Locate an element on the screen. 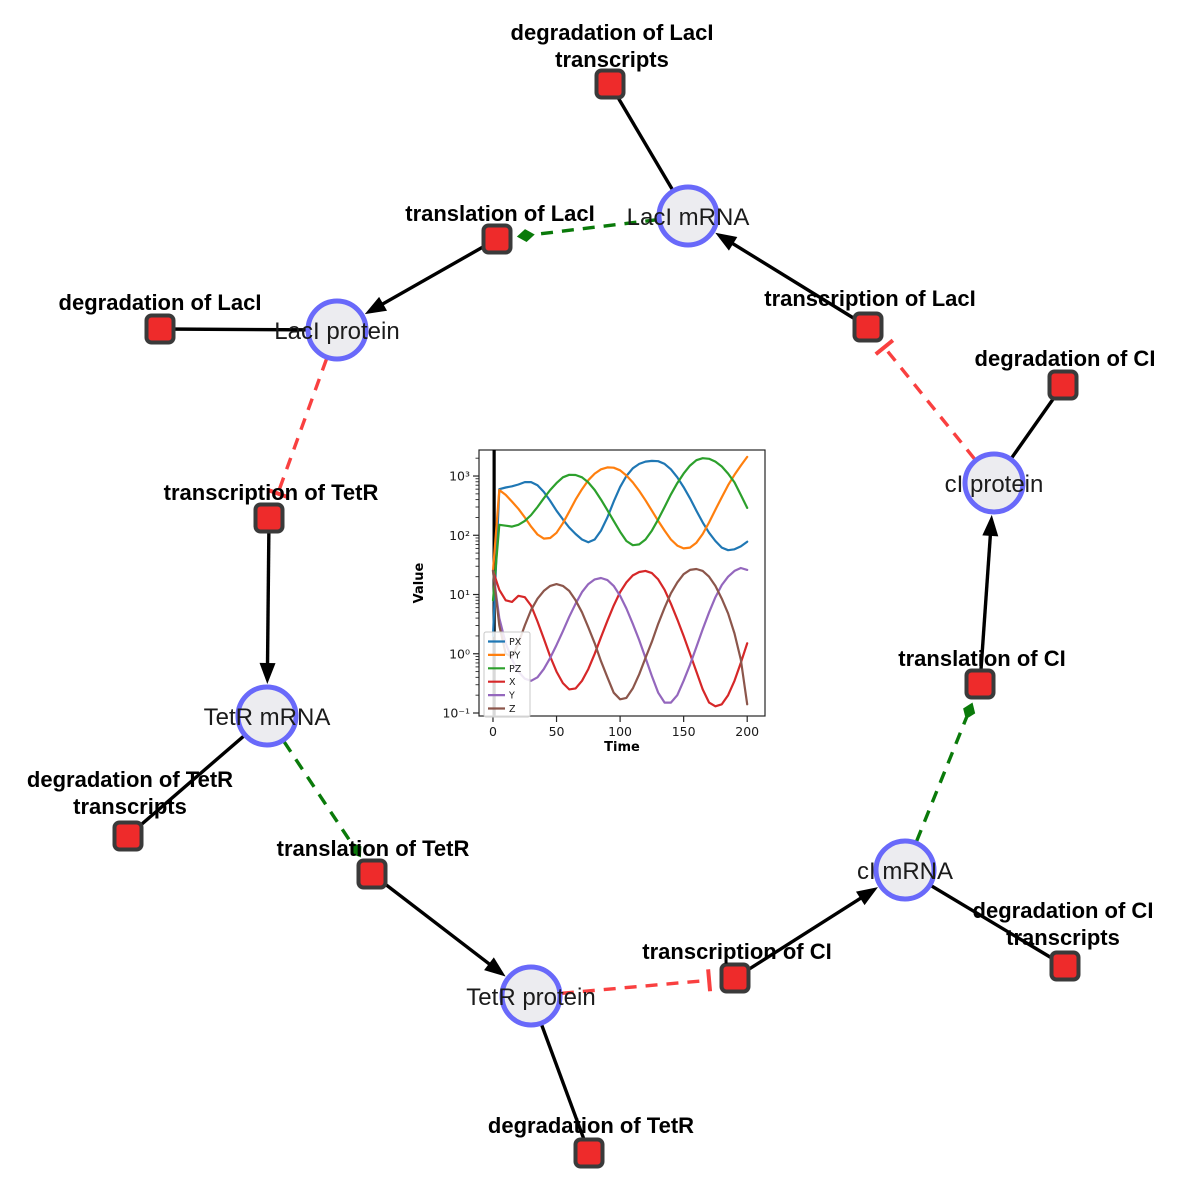  edge-inhibition-ci_protein-tx_laci-tee is located at coordinates (884, 347).